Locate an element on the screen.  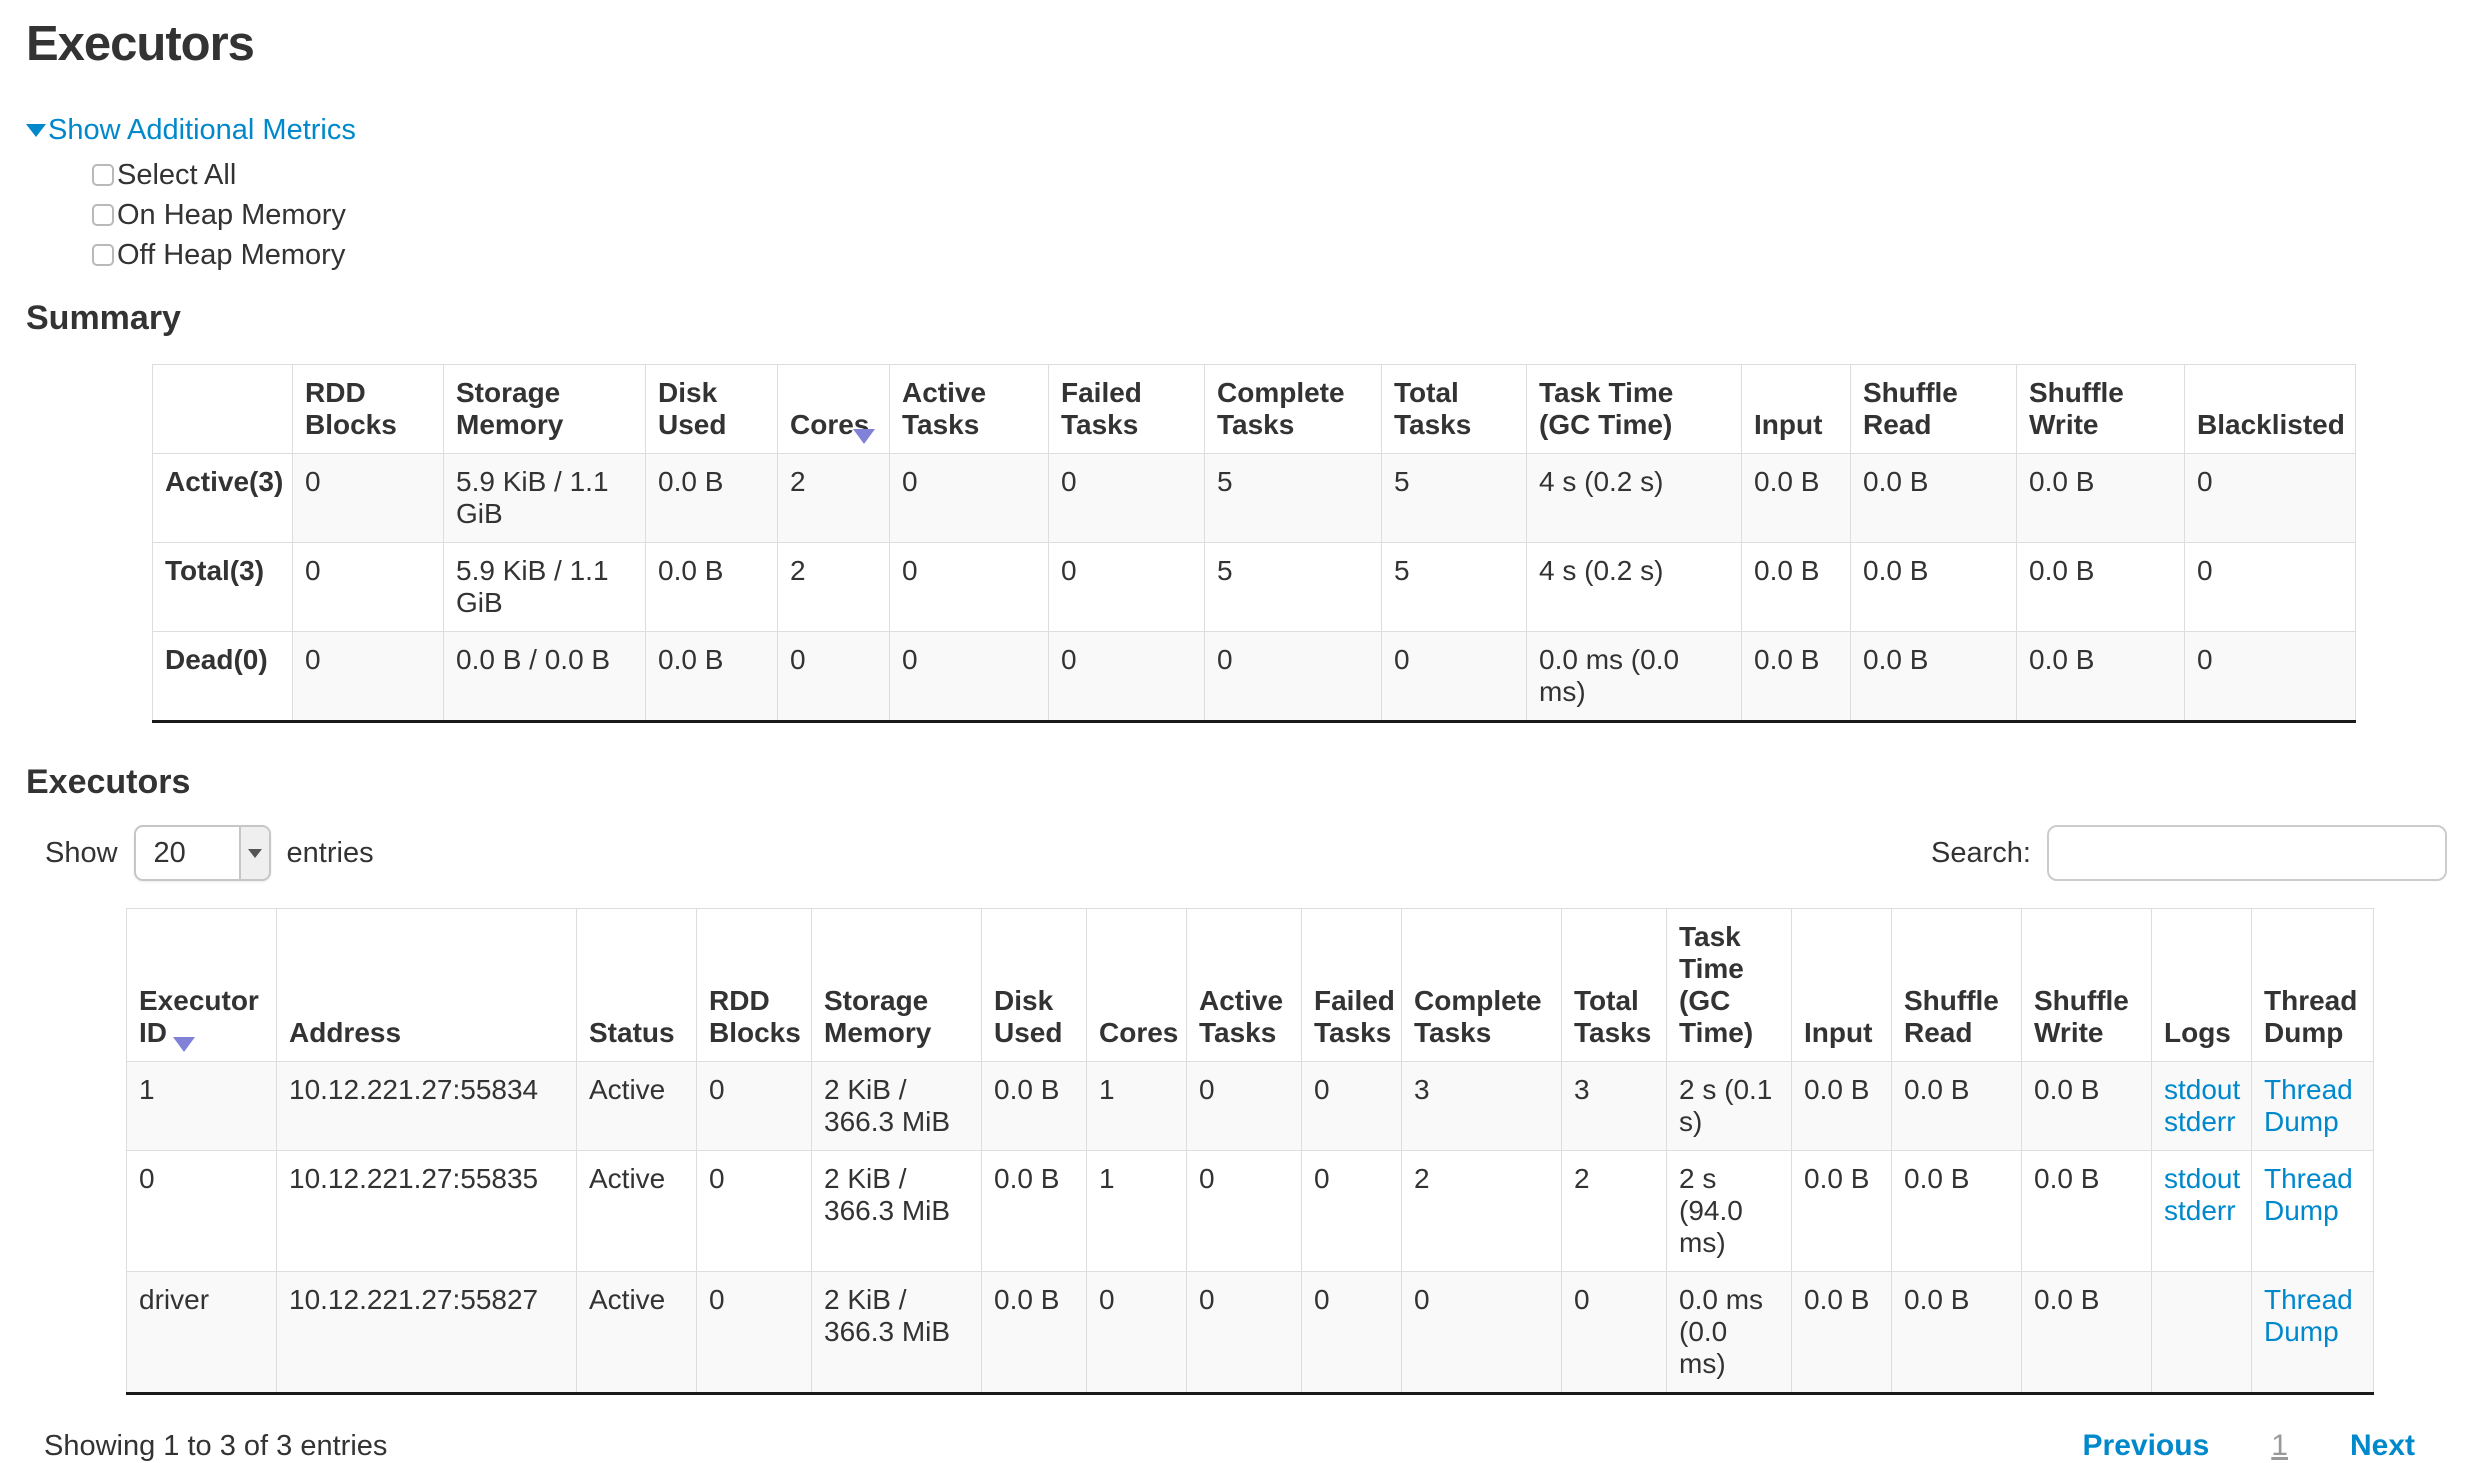
summary-col-blacklisted: Blacklisted is located at coordinates (2270, 409).